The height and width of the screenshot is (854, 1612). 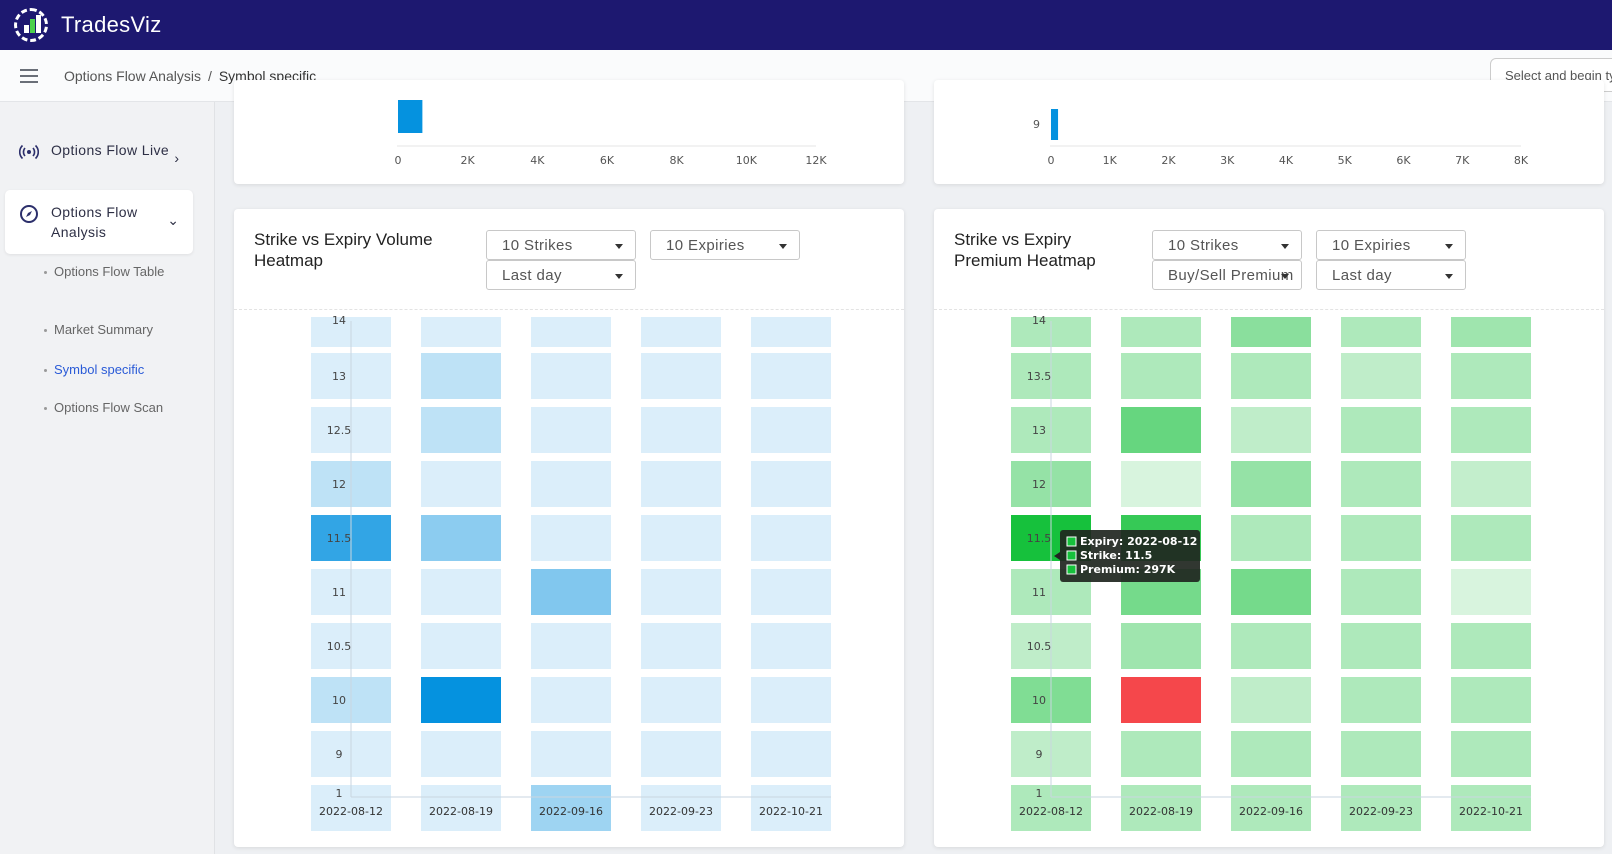 I want to click on sidebar-subitem-options-flow-table: Options Flow Table, so click(x=109, y=272).